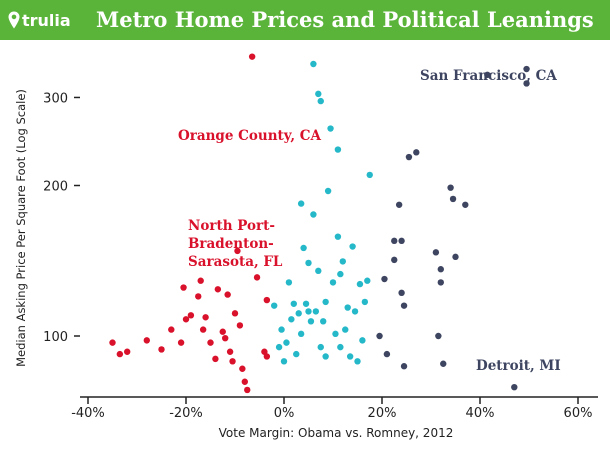 Image resolution: width=610 pixels, height=450 pixels. I want to click on y-axis-ticks: 100200300400500600, so click(61, 192).